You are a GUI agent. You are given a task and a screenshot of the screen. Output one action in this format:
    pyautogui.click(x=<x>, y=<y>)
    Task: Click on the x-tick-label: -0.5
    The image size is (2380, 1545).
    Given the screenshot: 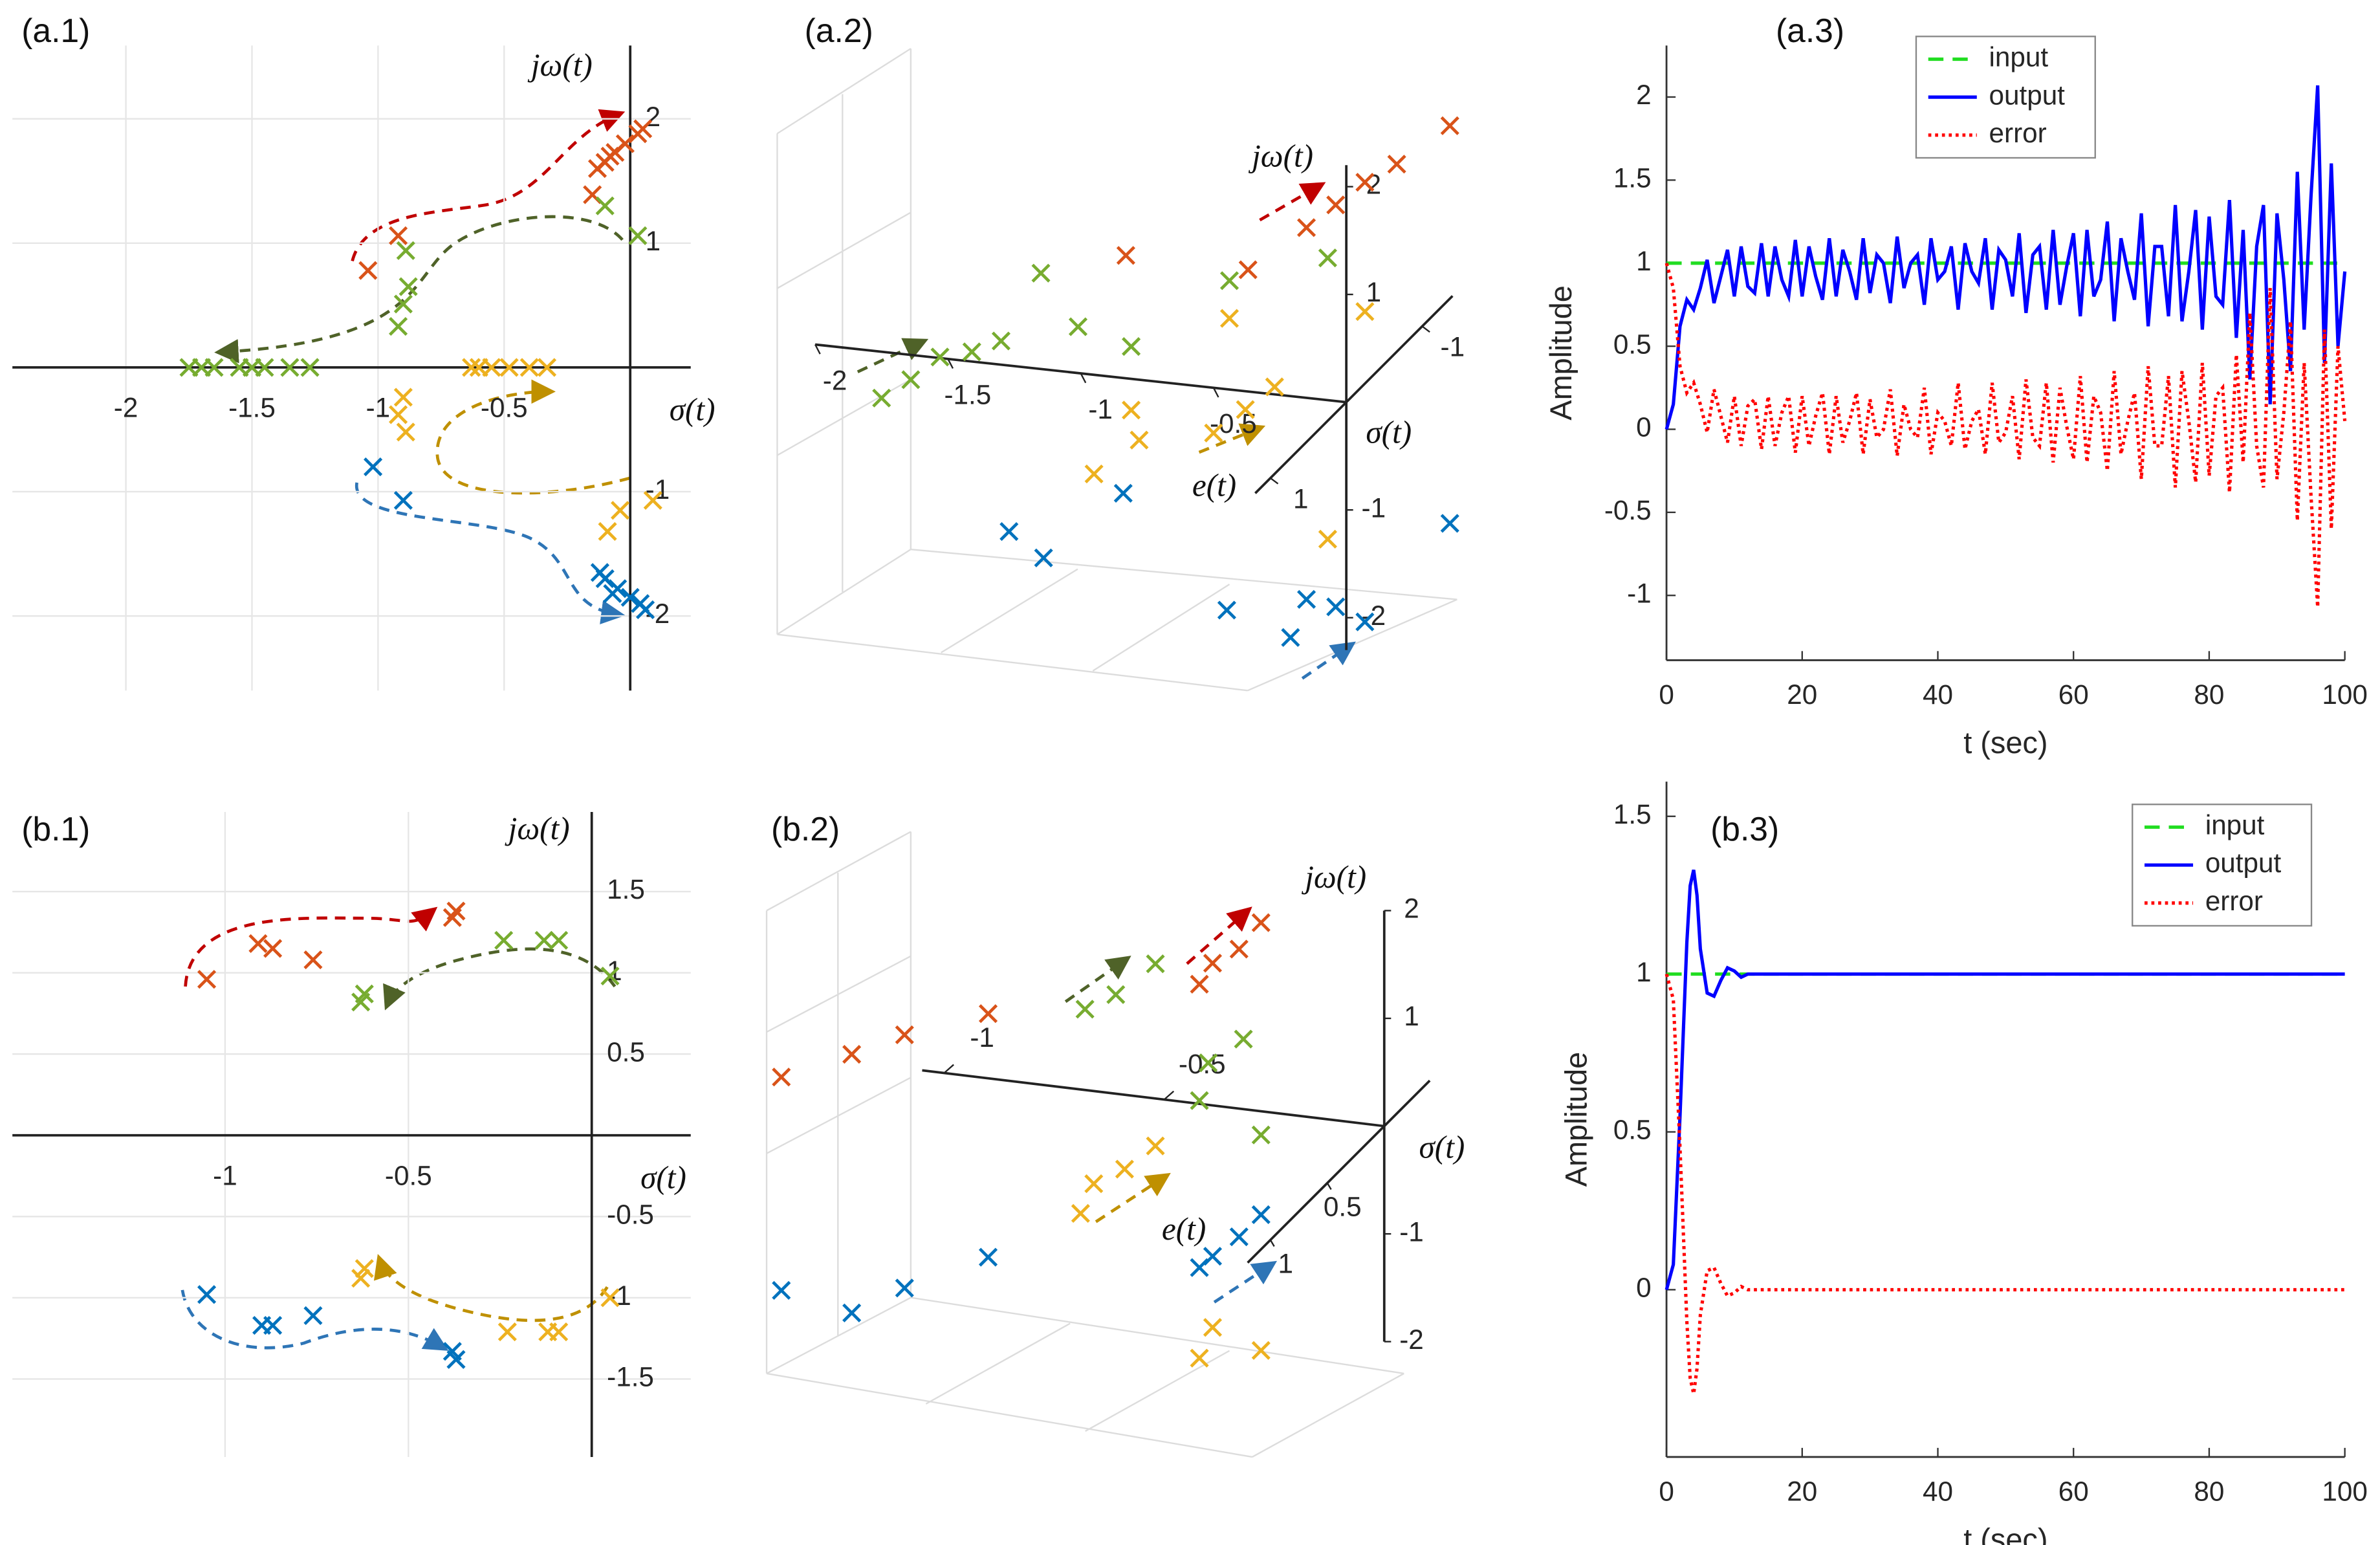 What is the action you would take?
    pyautogui.click(x=505, y=408)
    